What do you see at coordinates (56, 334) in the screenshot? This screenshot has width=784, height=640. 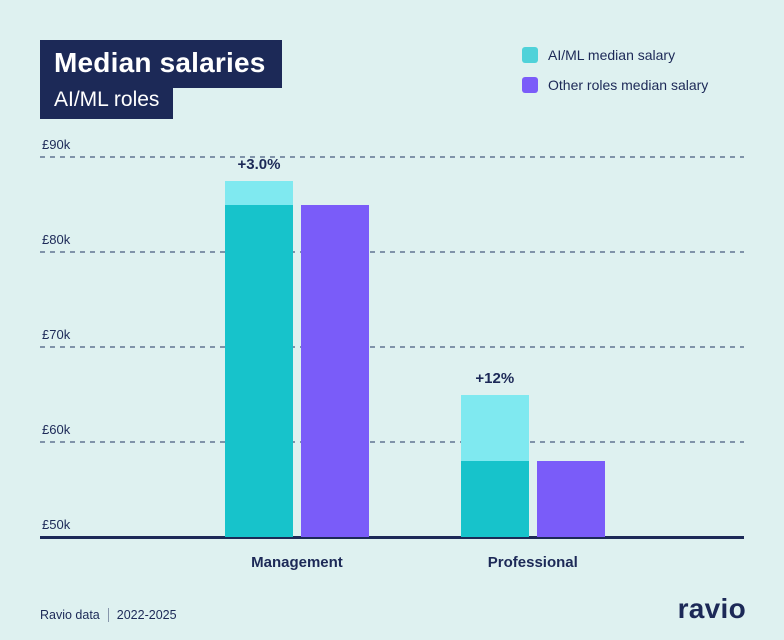 I see `y-tick-label-70: £70k` at bounding box center [56, 334].